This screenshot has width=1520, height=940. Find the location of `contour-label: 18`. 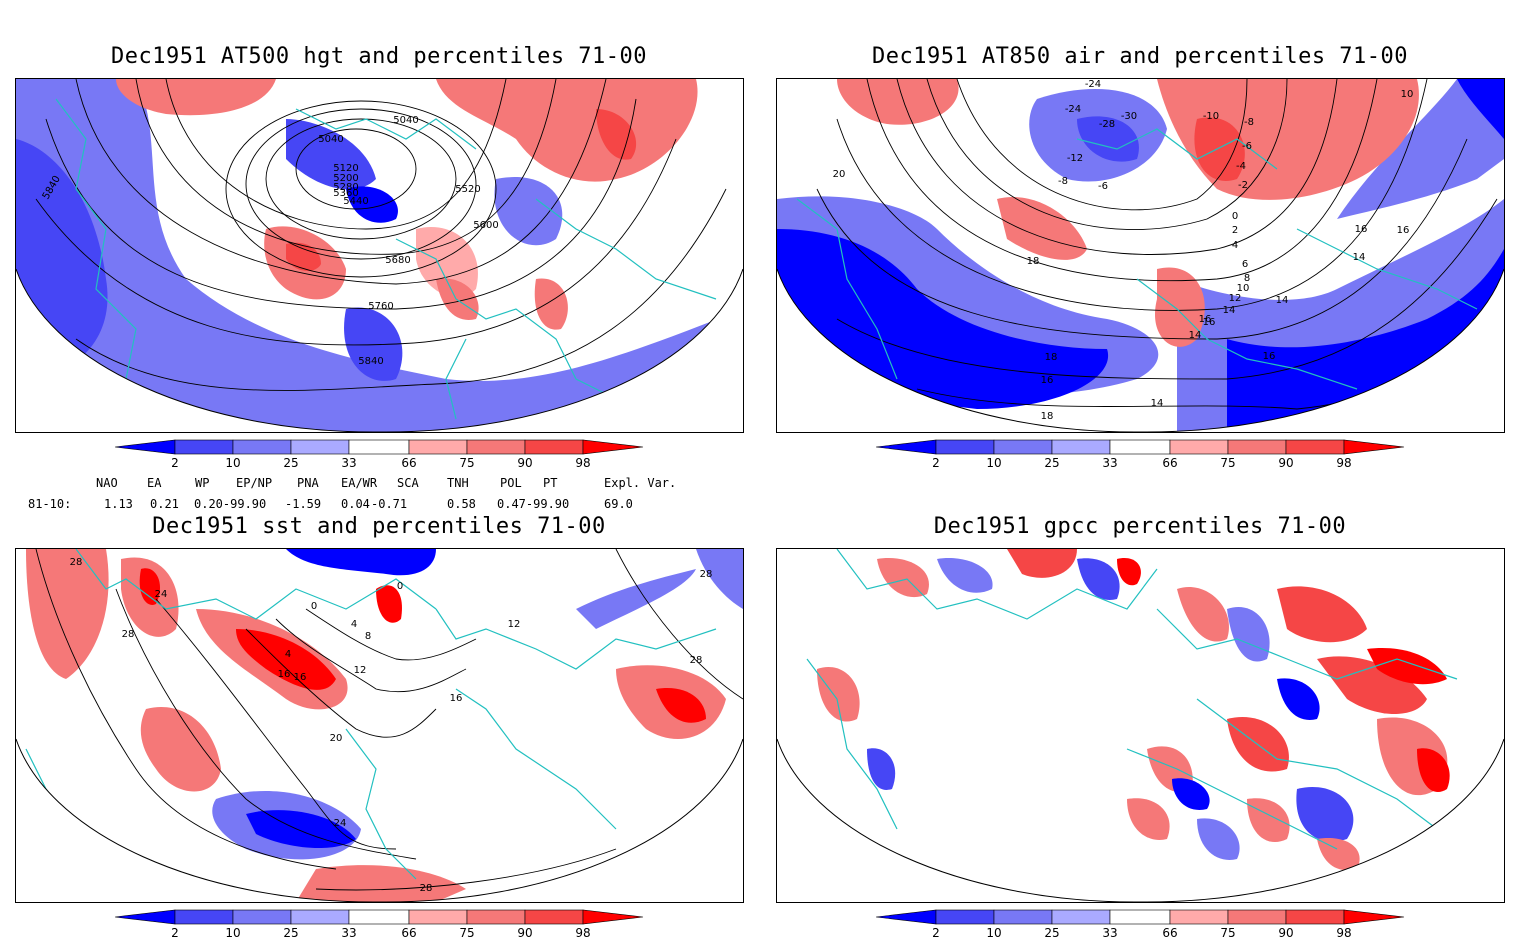

contour-label: 18 is located at coordinates (1033, 261).